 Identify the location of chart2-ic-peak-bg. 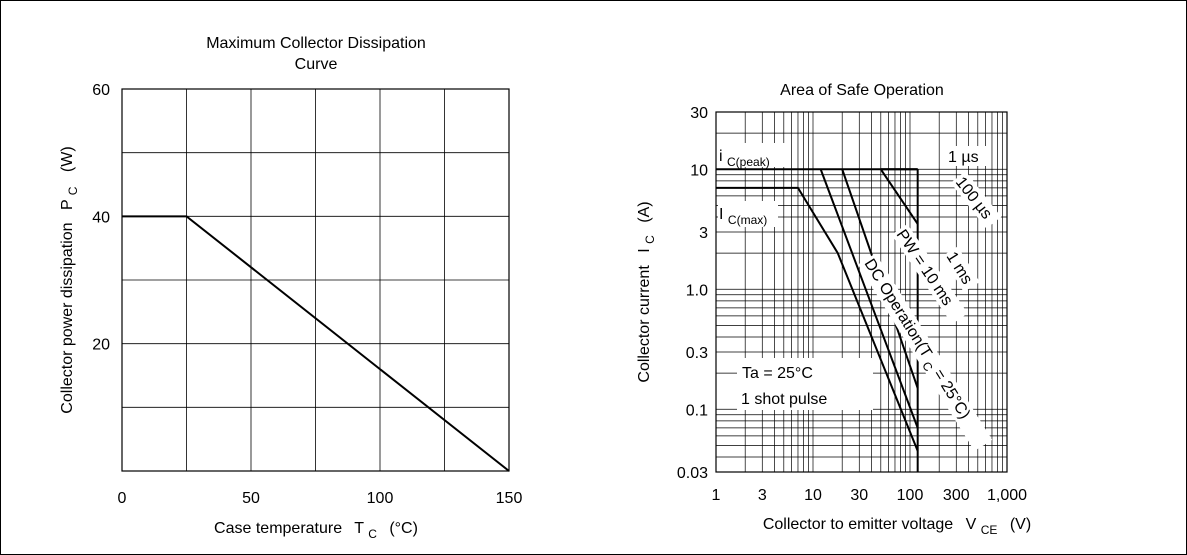
(752, 155).